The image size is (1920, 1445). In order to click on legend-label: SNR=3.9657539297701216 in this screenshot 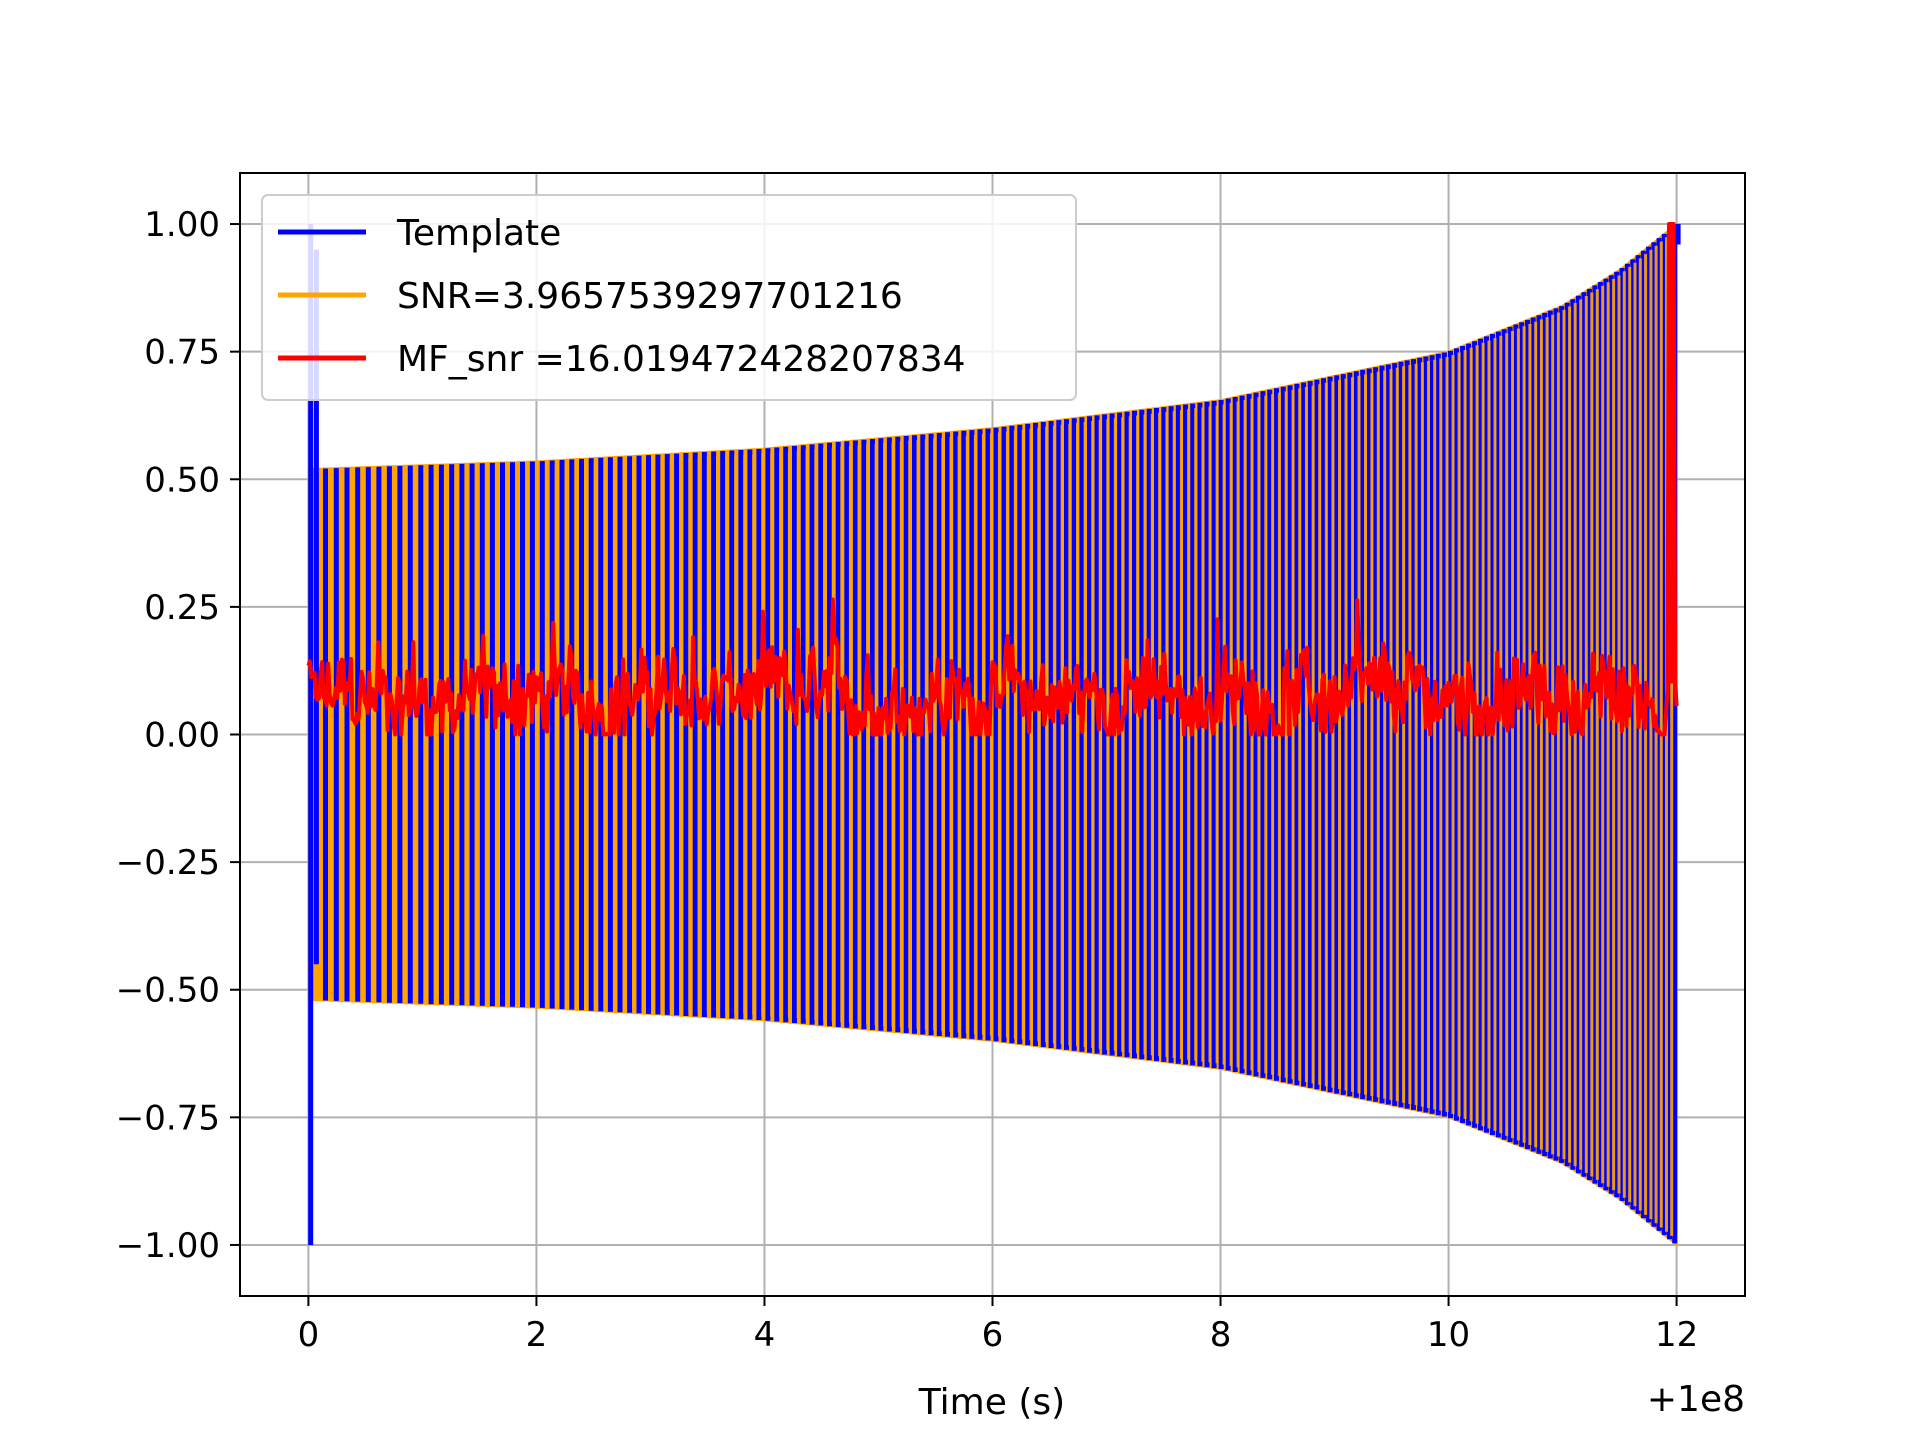, I will do `click(650, 296)`.